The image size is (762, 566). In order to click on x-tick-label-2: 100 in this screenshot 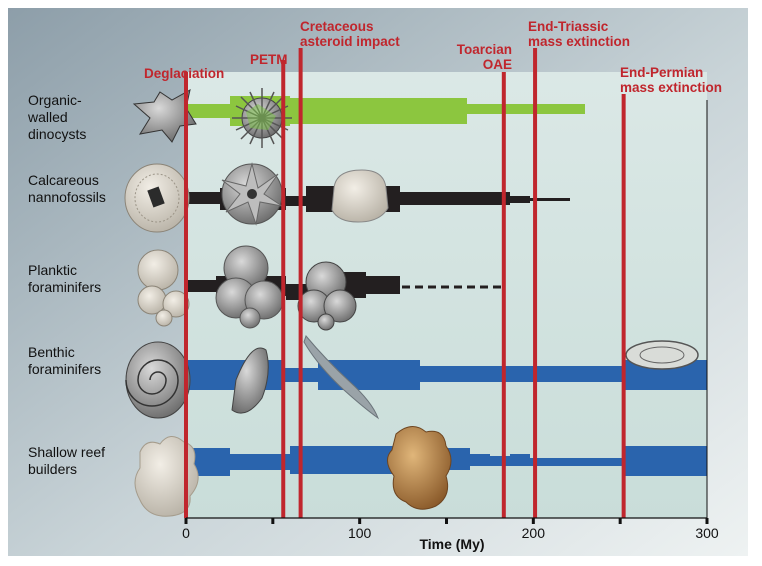, I will do `click(360, 533)`.